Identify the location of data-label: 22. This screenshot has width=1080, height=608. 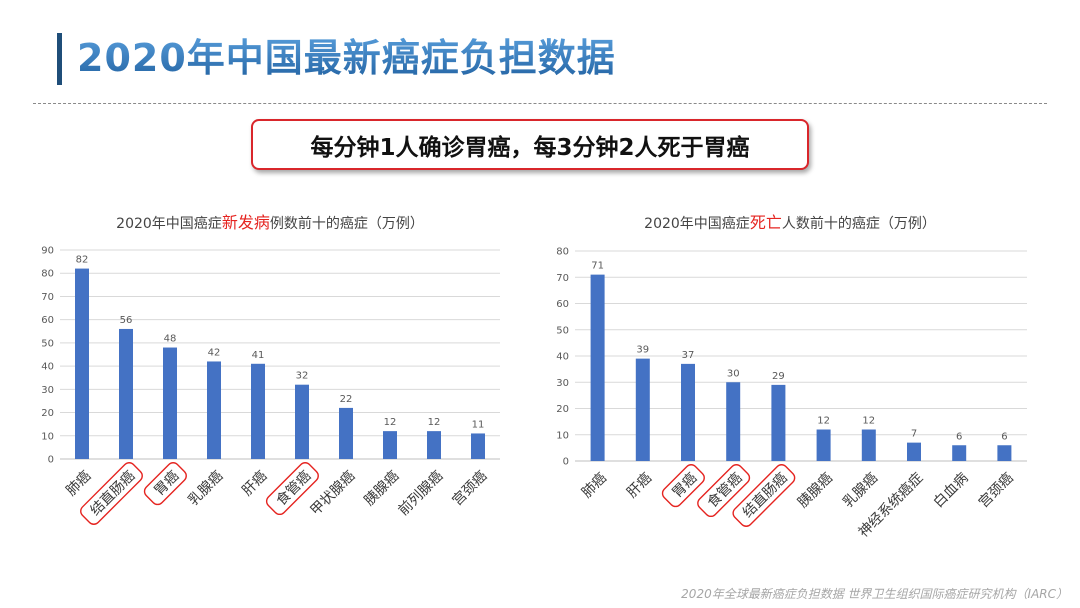
(346, 399).